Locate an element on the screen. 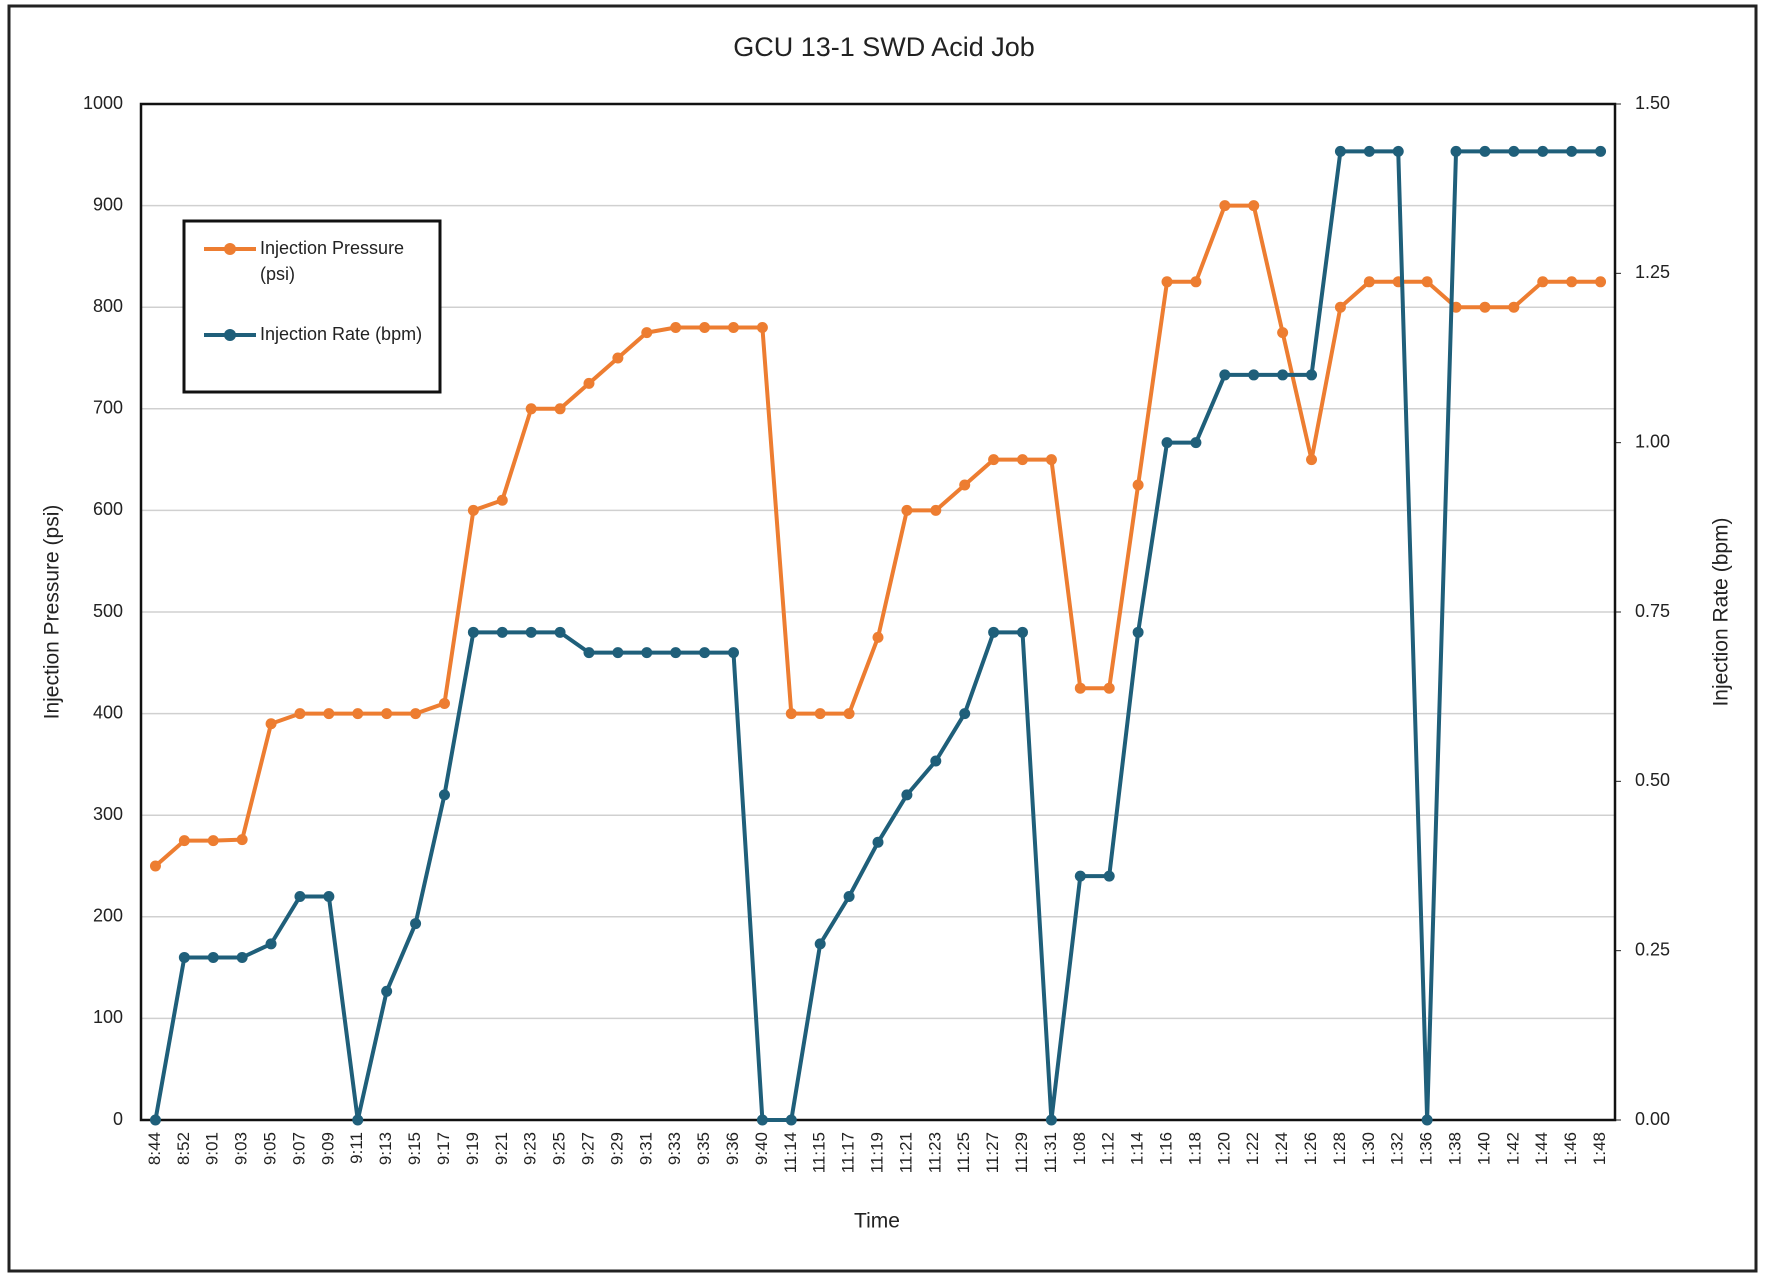 Image resolution: width=1765 pixels, height=1275 pixels. x-axis-label: Time is located at coordinates (877, 1221).